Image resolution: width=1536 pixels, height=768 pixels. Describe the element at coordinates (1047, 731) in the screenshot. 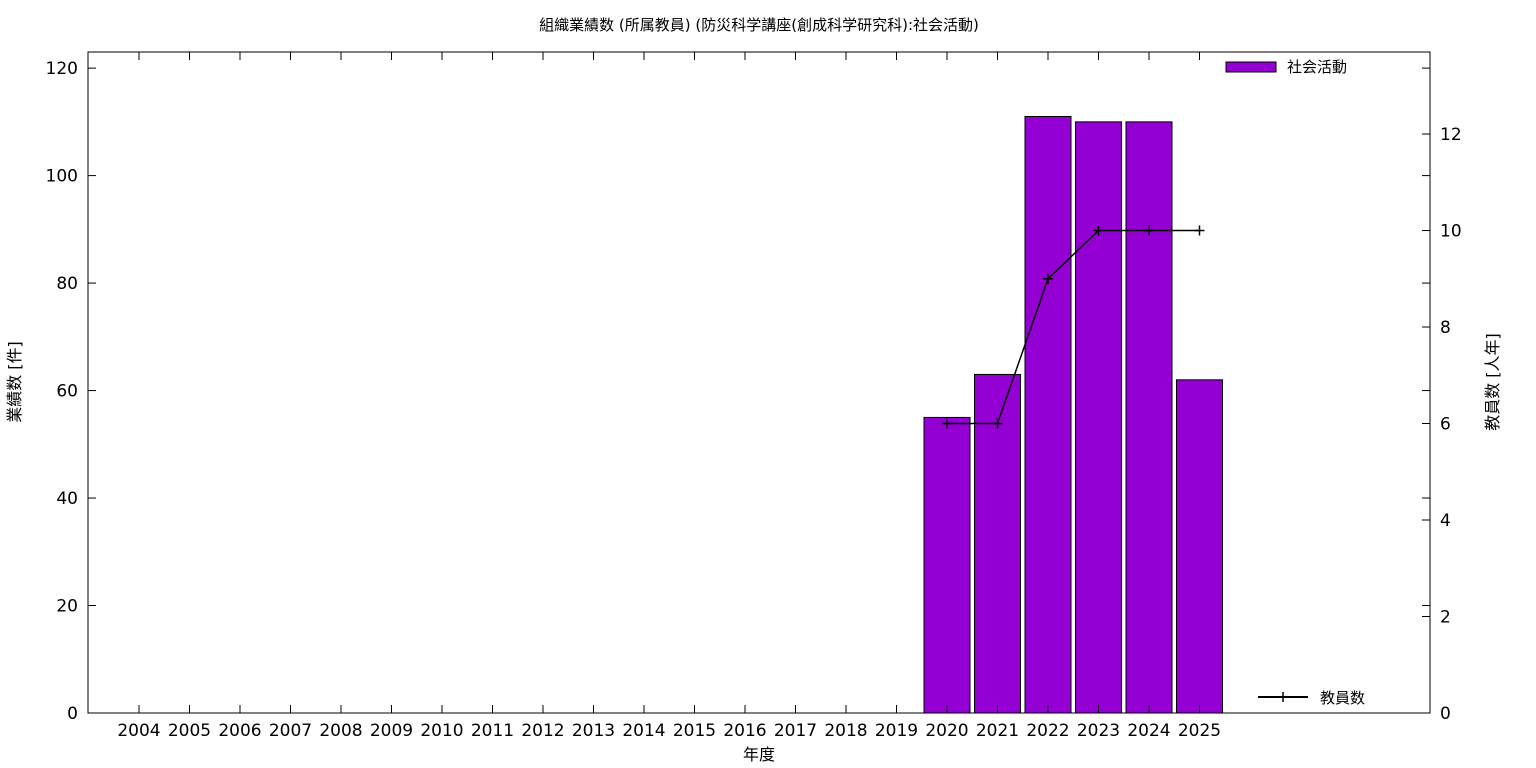

I see `x-tick-label: 2022` at that location.